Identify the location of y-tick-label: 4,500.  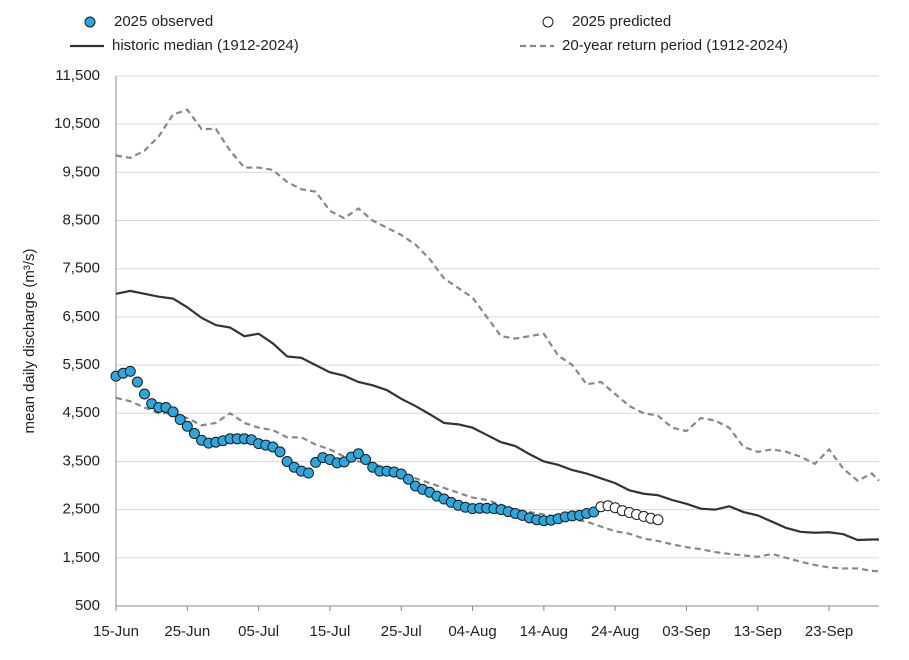
(81, 412).